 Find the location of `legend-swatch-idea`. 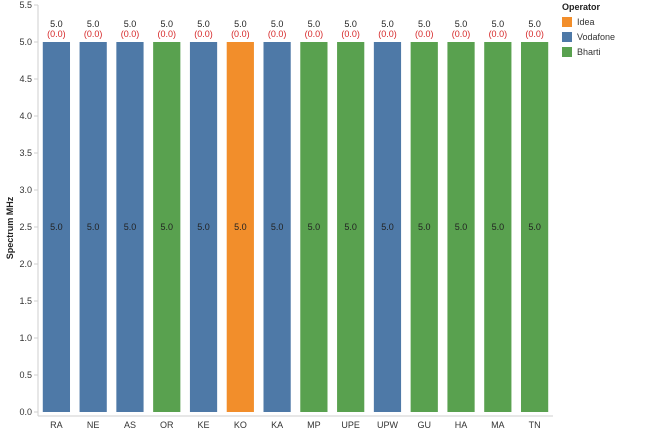

legend-swatch-idea is located at coordinates (567, 21).